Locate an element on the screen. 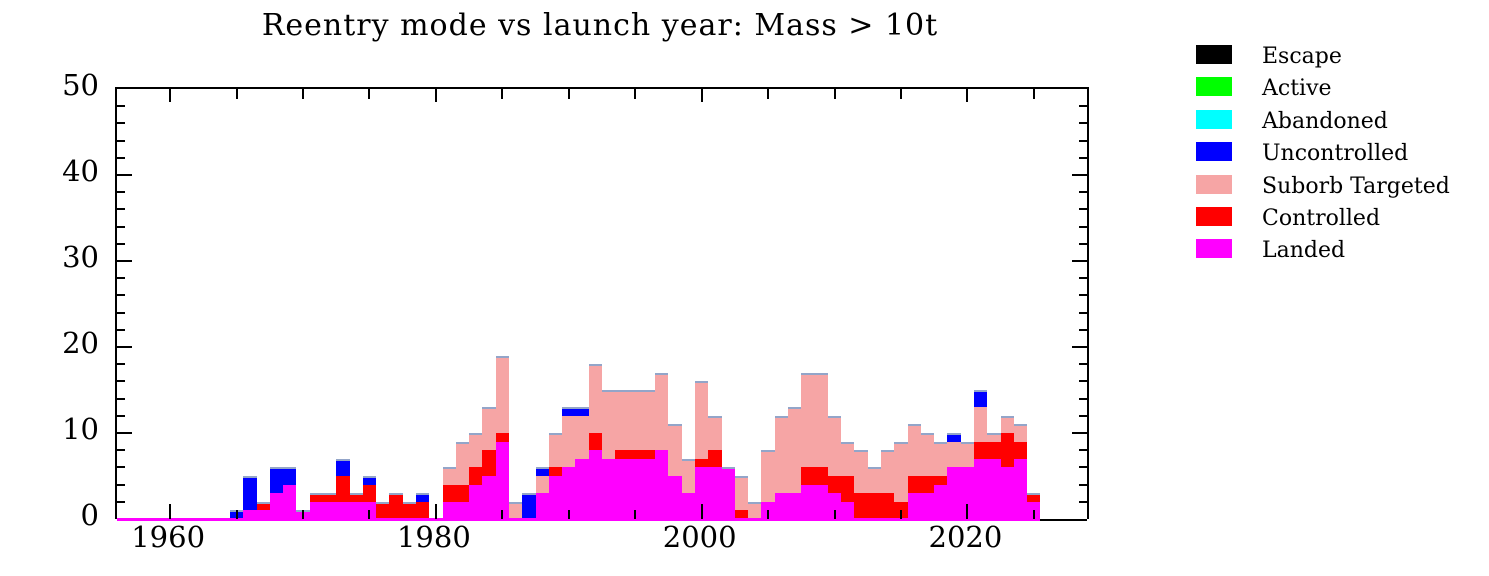 The width and height of the screenshot is (1489, 576). bar-segment-landed-1995 is located at coordinates (635, 488).